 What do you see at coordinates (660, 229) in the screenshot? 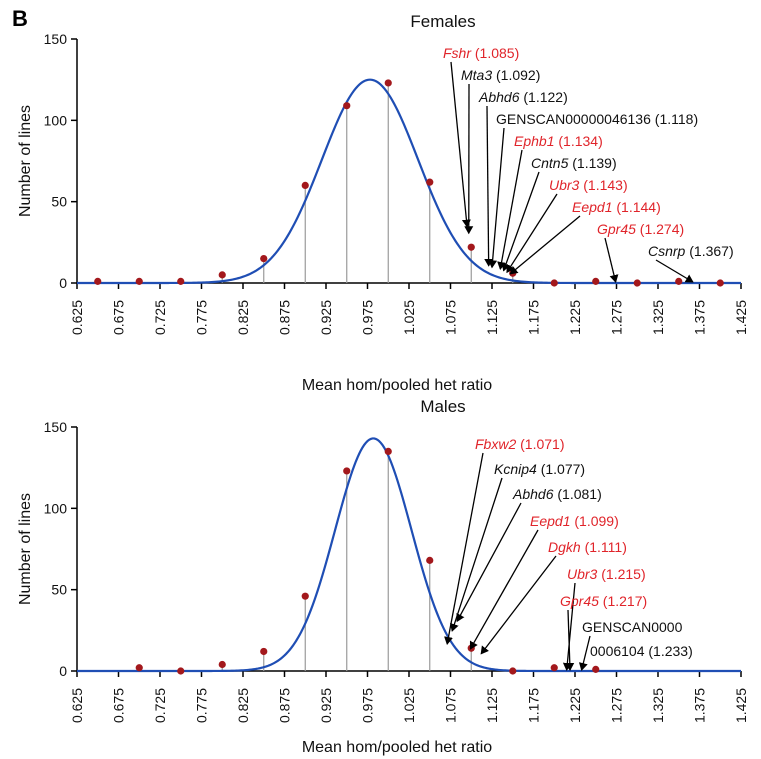
I see `gene-ratio: (1.274)` at bounding box center [660, 229].